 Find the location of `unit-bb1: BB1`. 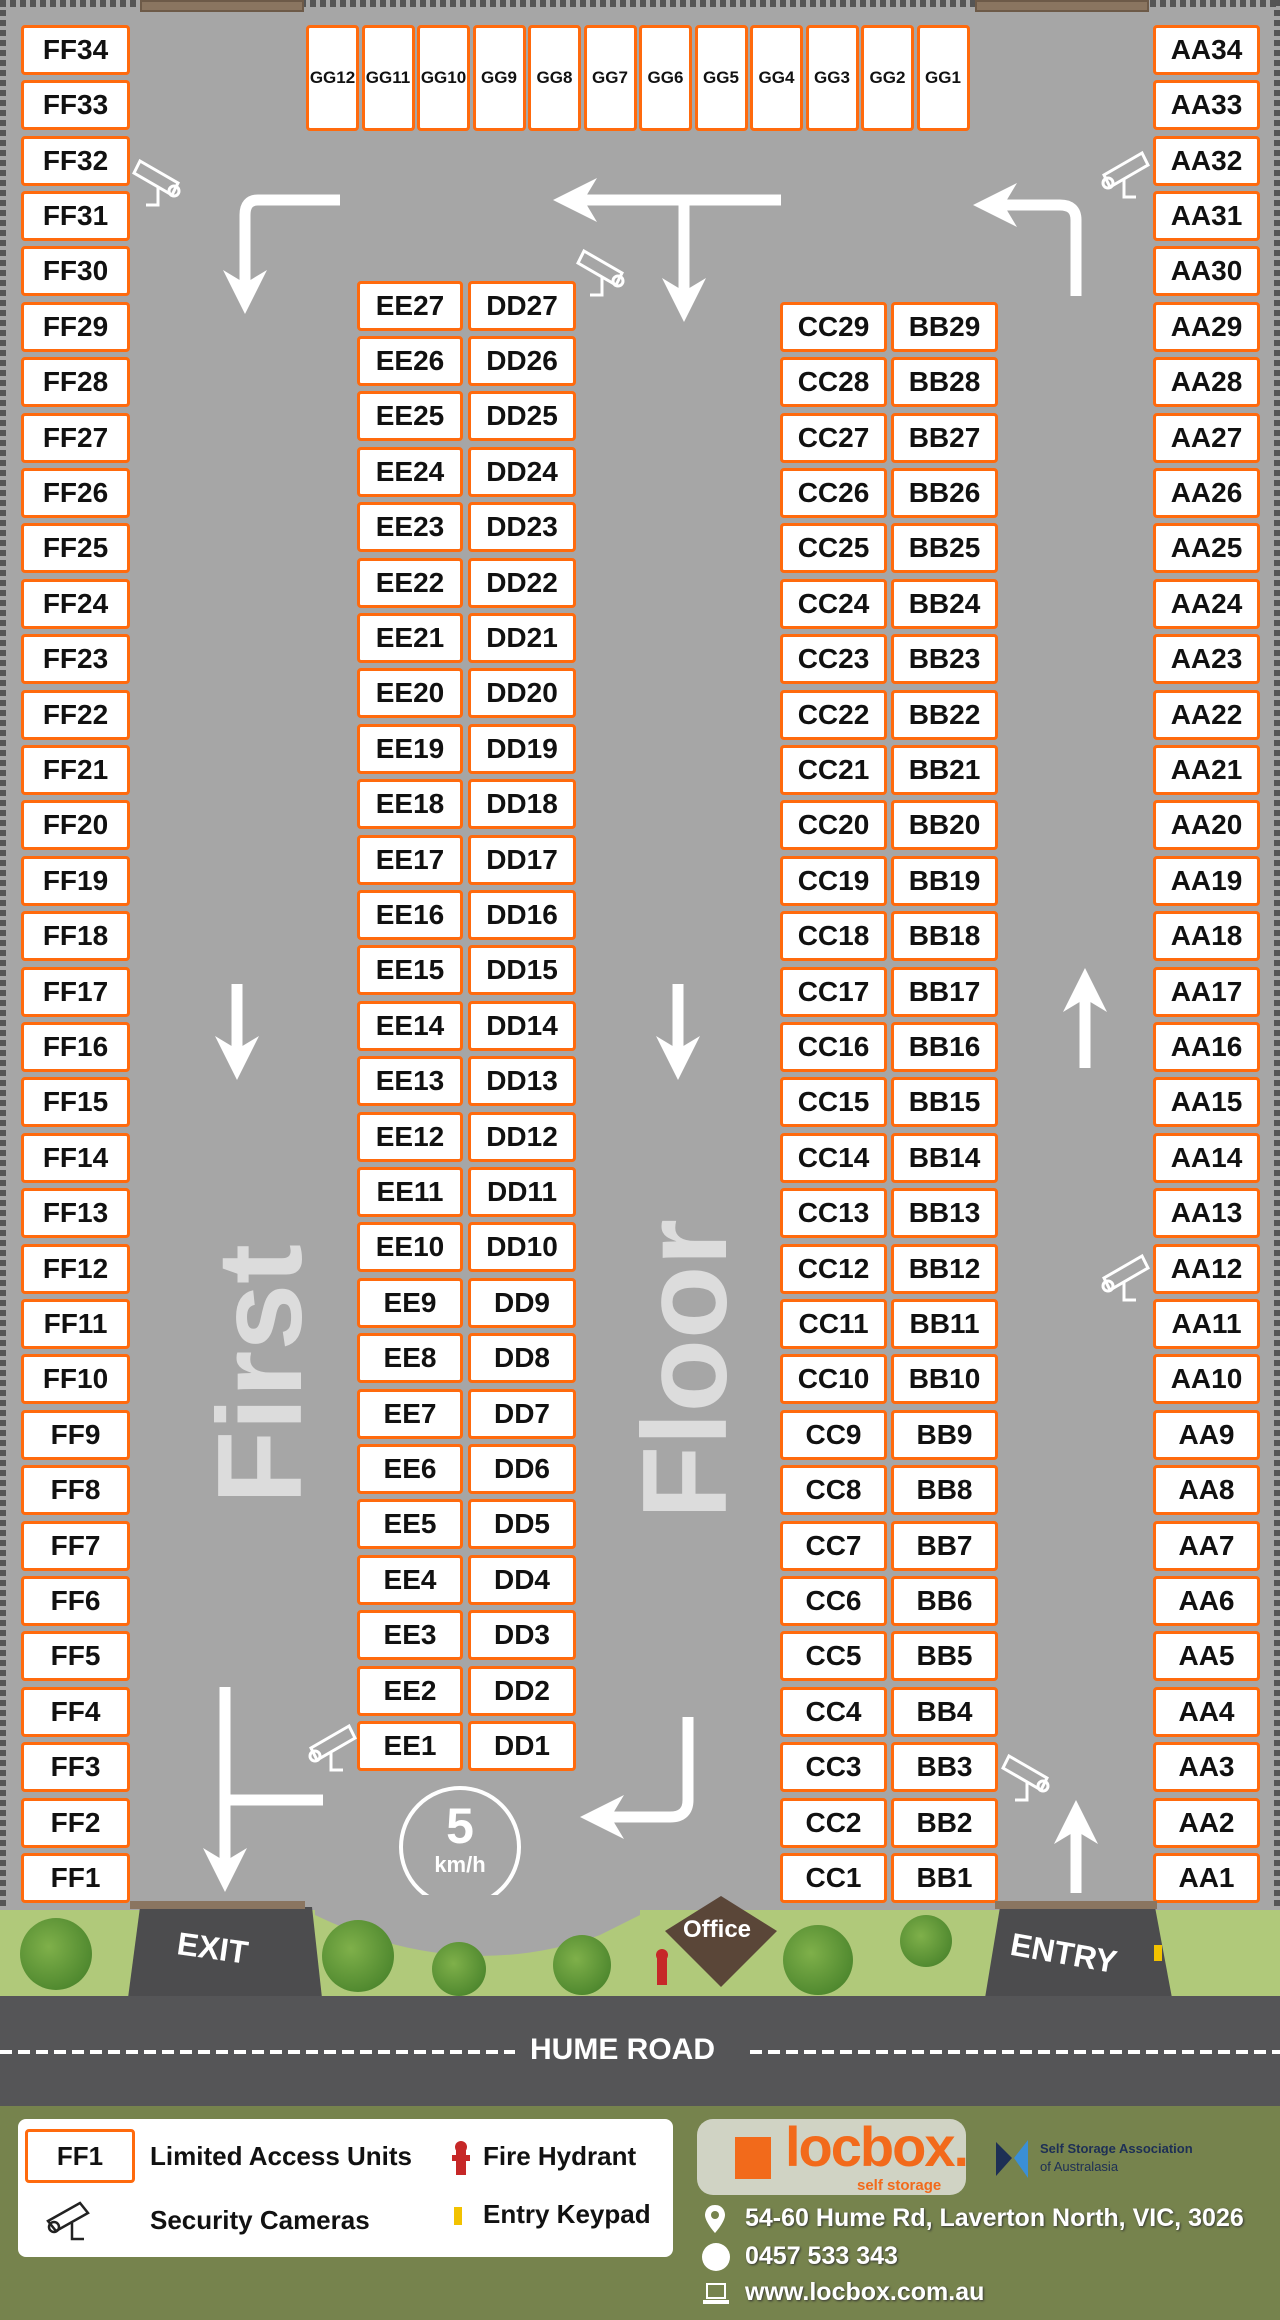

unit-bb1: BB1 is located at coordinates (944, 1878).